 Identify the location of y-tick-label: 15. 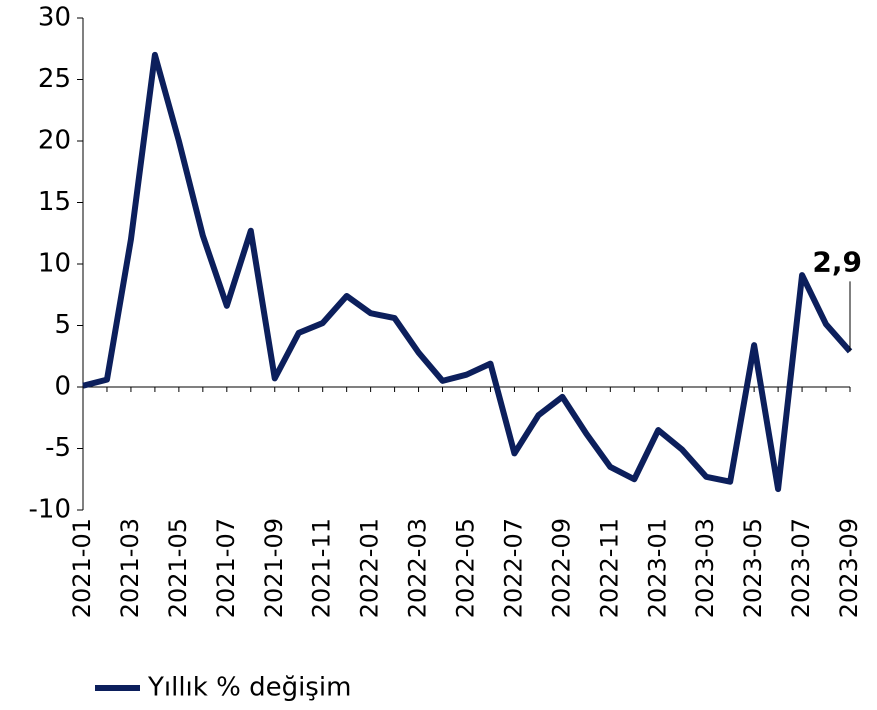
(54, 202).